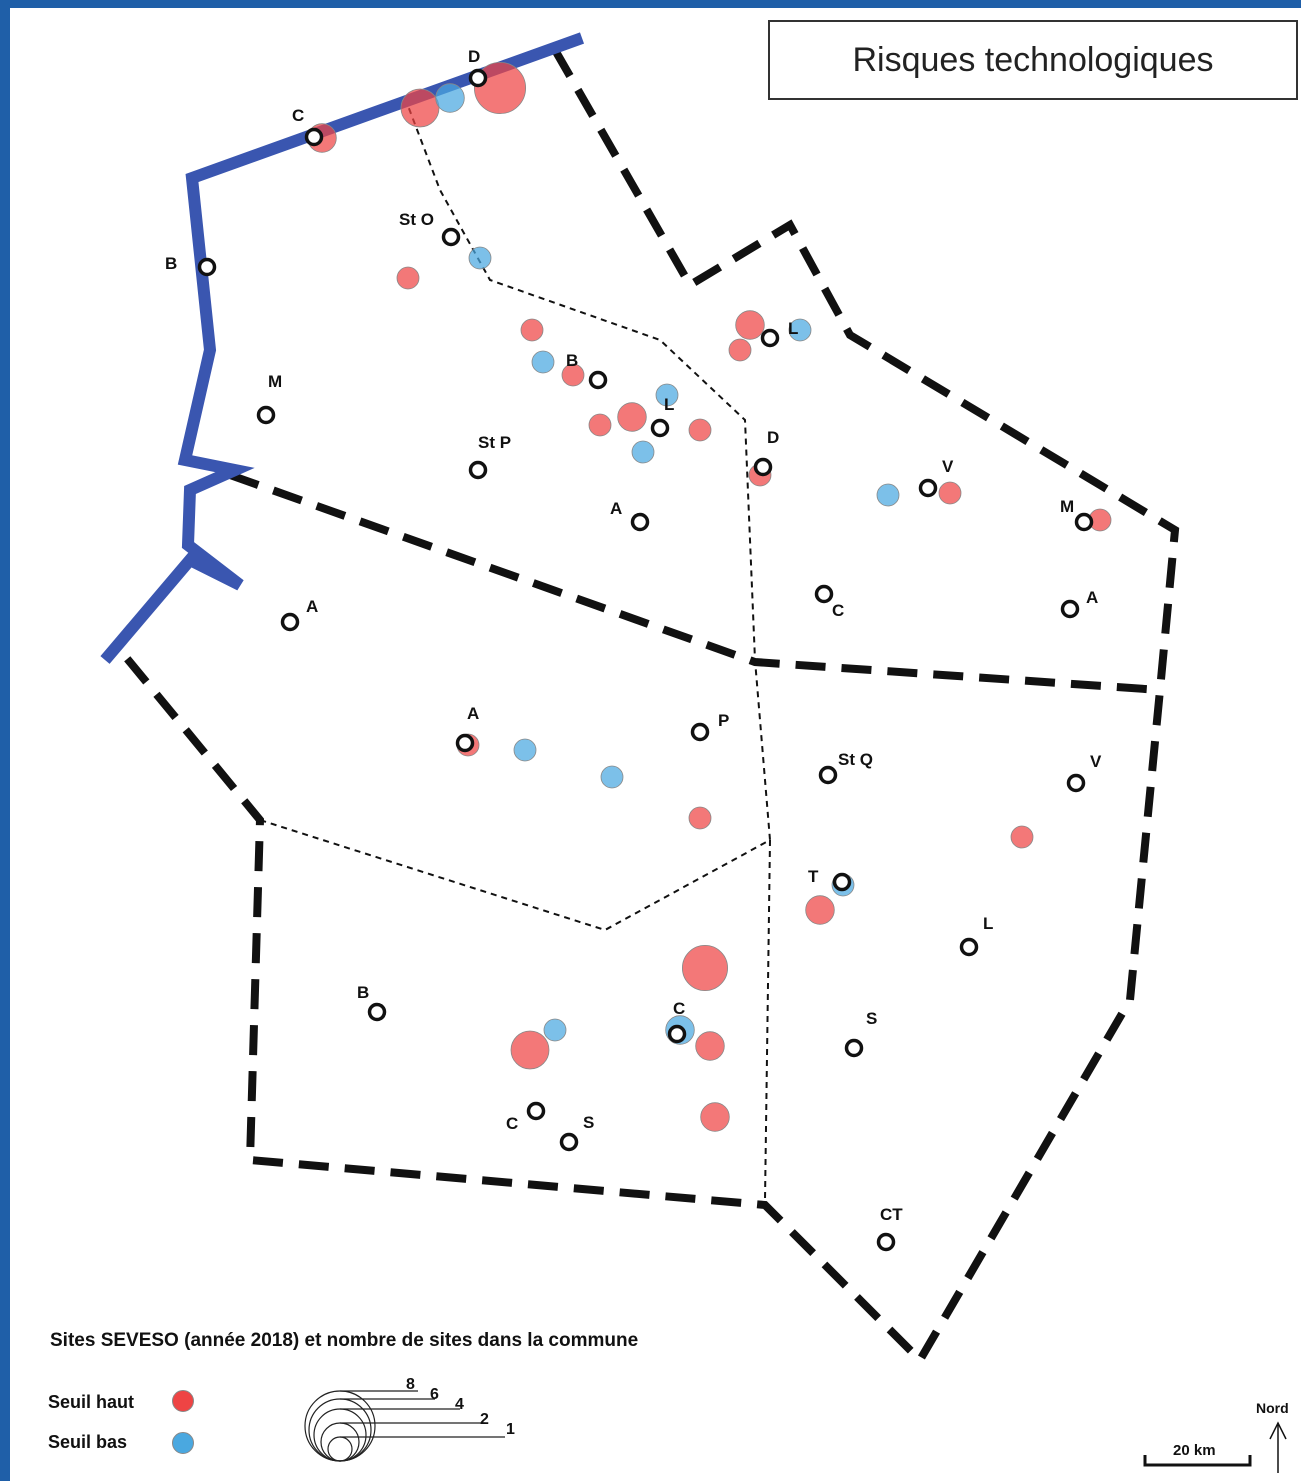 The image size is (1301, 1481). What do you see at coordinates (723, 720) in the screenshot?
I see `town-label: P` at bounding box center [723, 720].